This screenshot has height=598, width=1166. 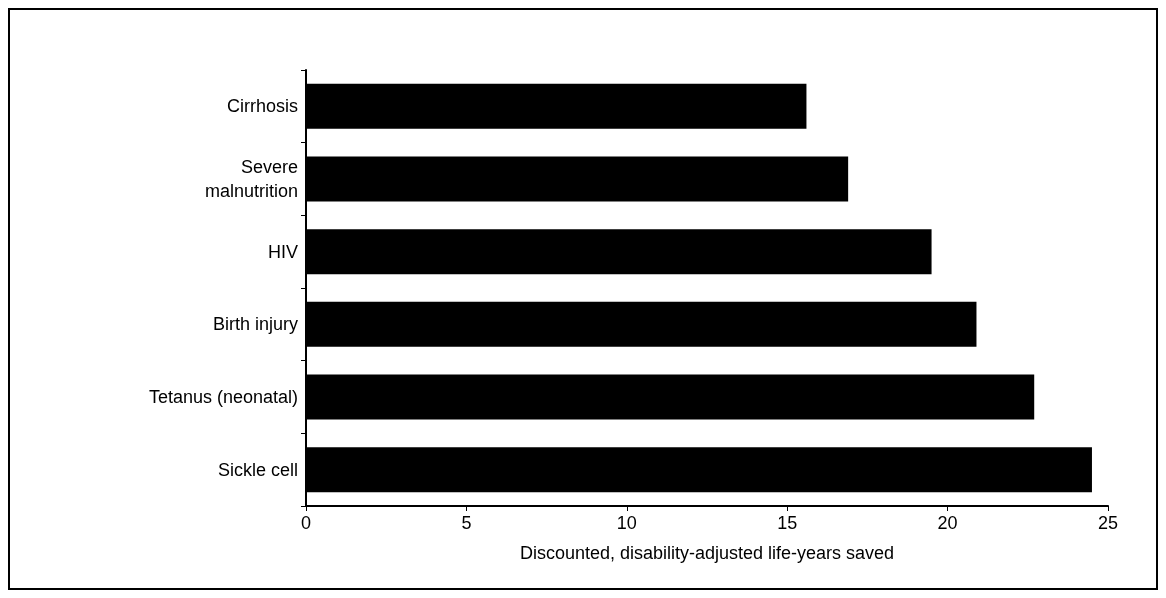 What do you see at coordinates (257, 469) in the screenshot?
I see `y-tick-label: Sickle cell` at bounding box center [257, 469].